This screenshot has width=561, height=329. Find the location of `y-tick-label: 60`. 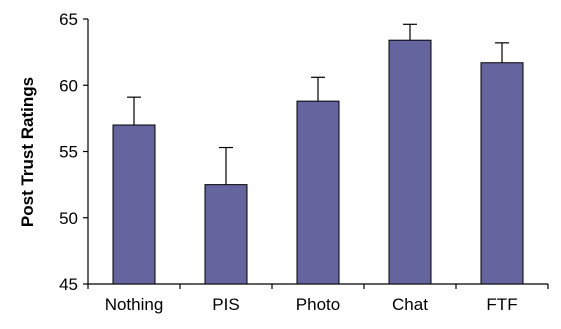

y-tick-label: 60 is located at coordinates (68, 85).